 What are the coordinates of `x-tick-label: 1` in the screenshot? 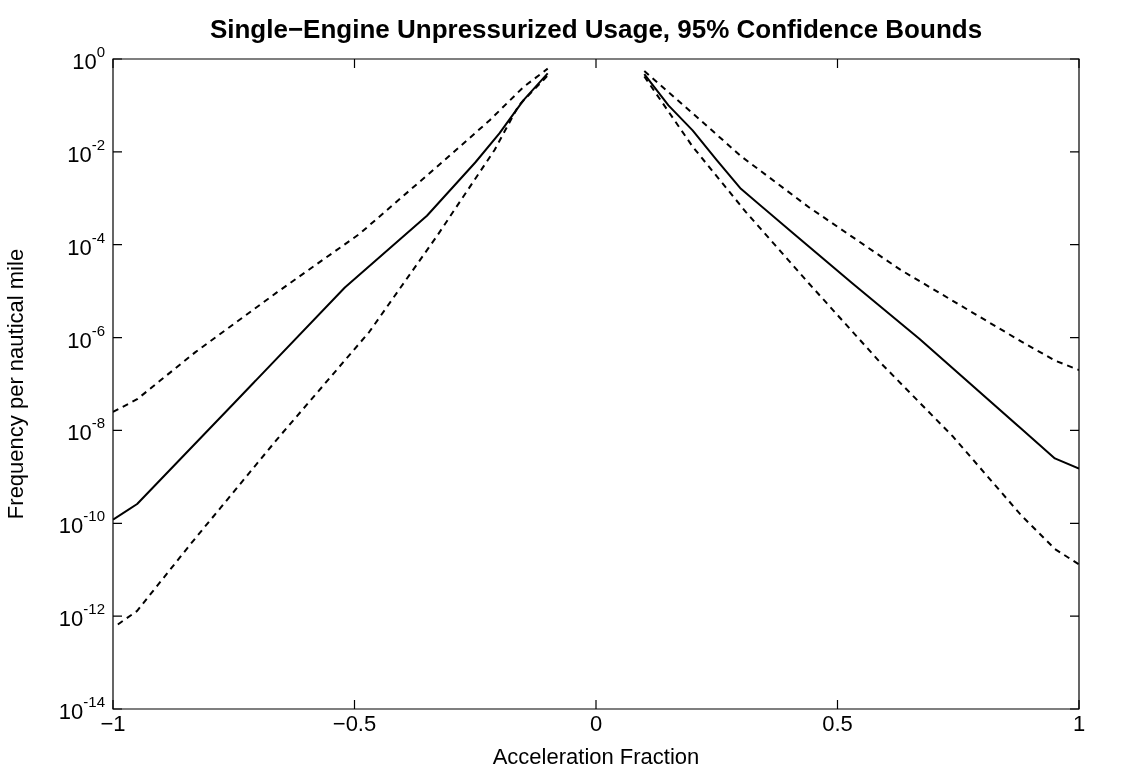 It's located at (1079, 724).